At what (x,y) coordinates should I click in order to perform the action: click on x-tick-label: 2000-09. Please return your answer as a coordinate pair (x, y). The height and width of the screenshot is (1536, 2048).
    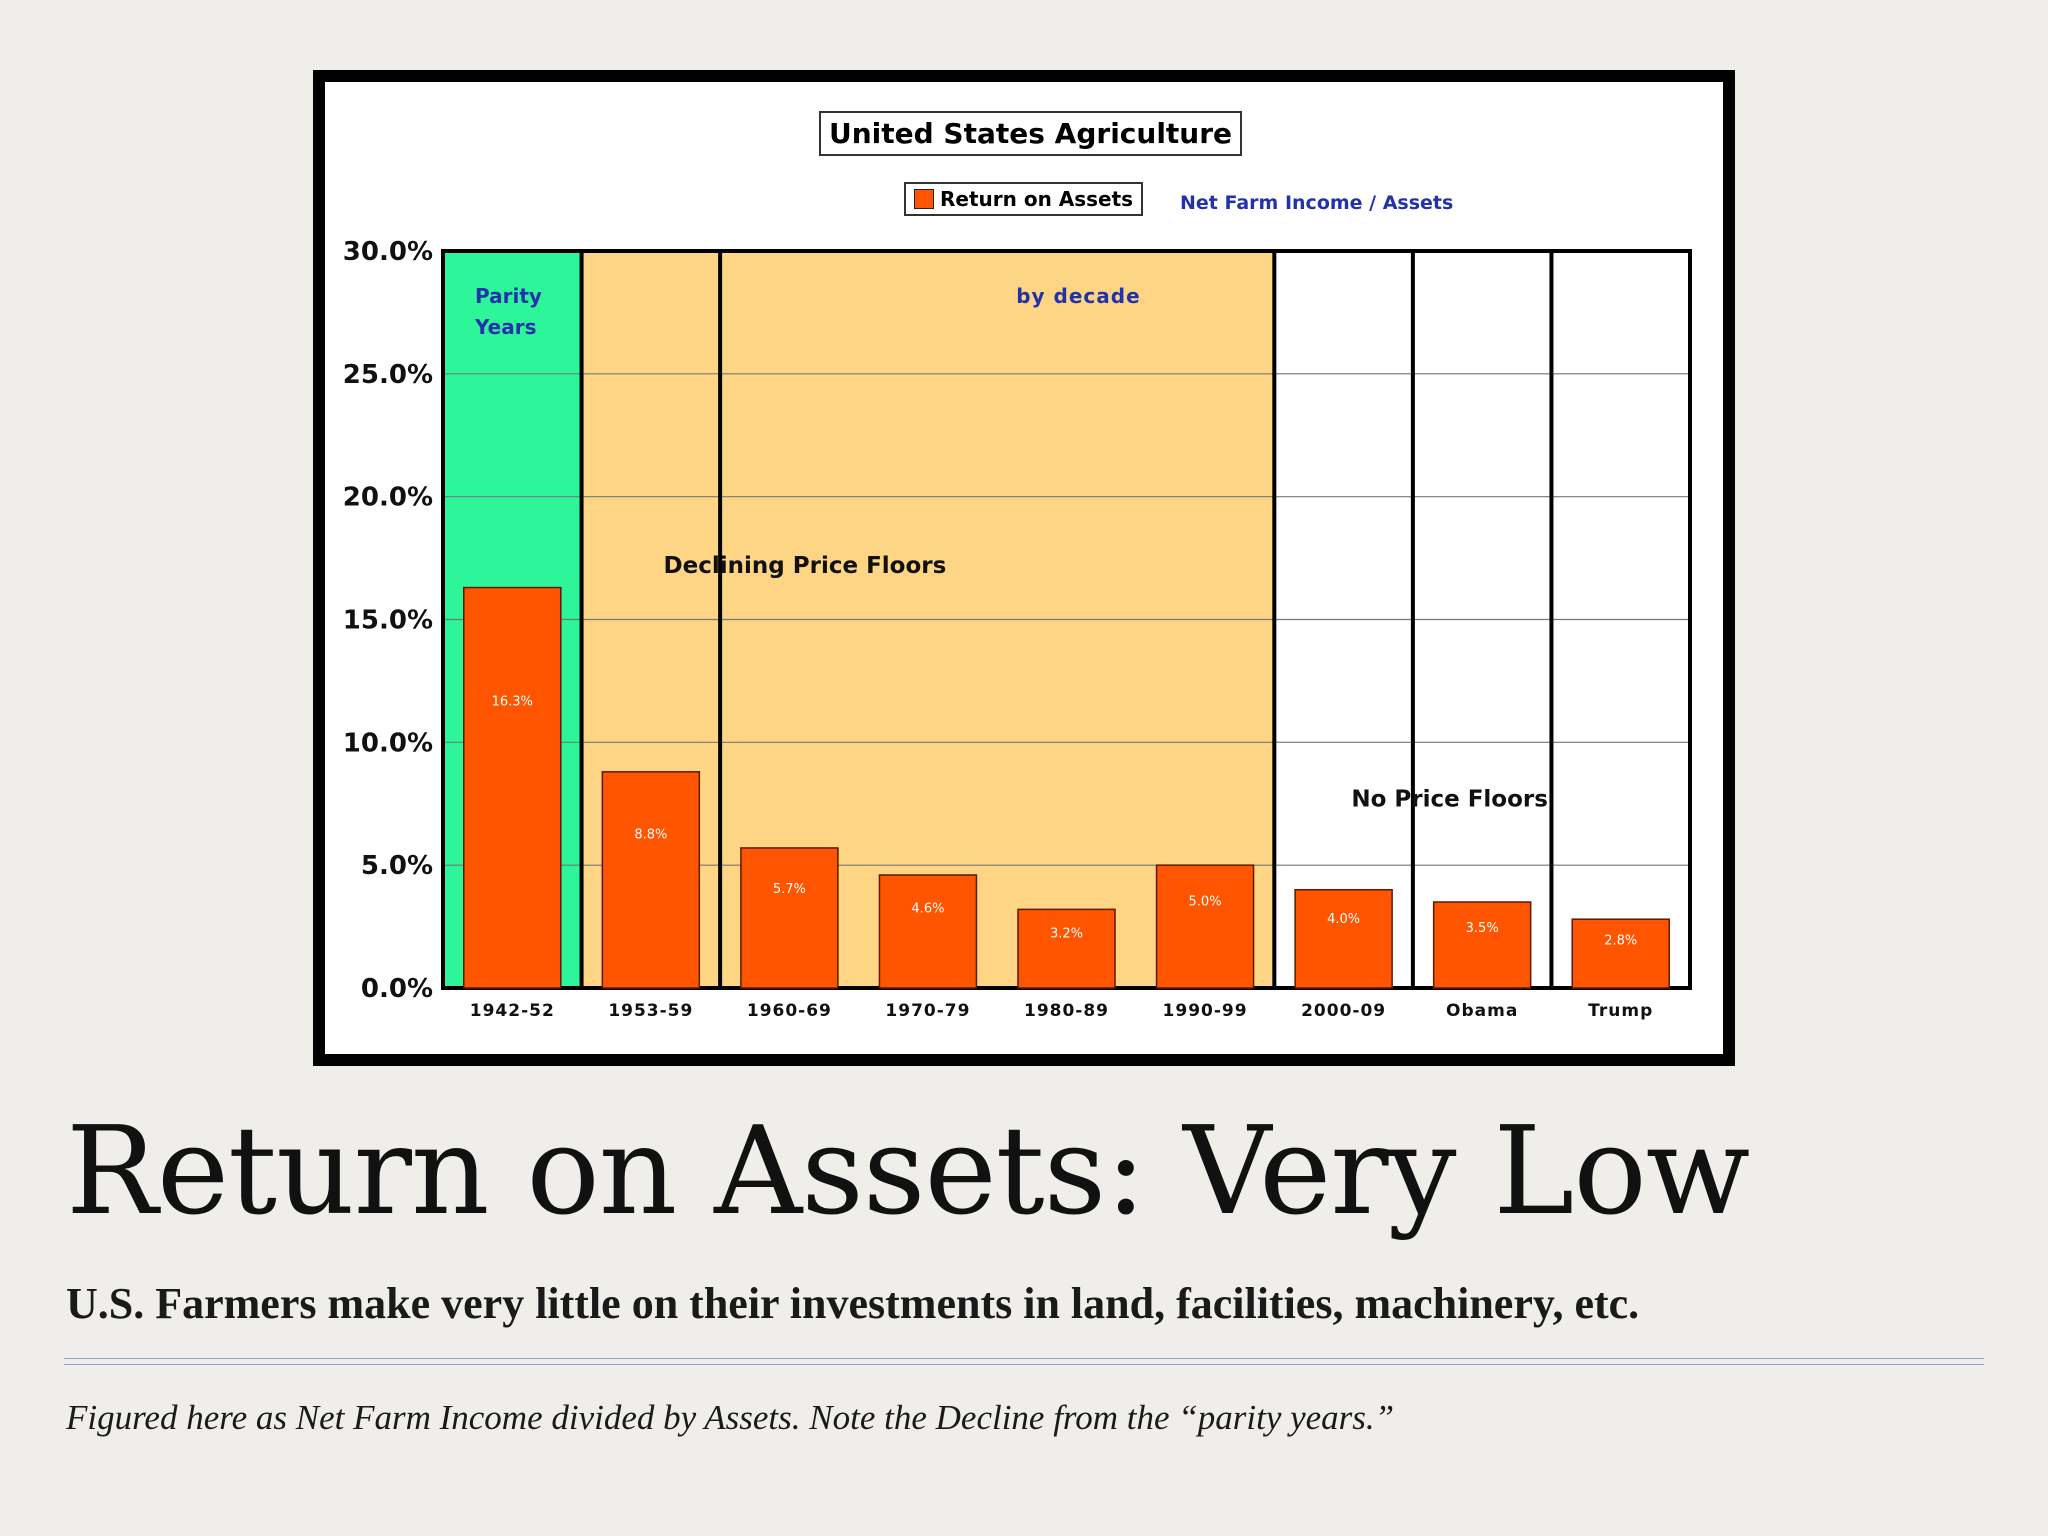
    Looking at the image, I should click on (1343, 1011).